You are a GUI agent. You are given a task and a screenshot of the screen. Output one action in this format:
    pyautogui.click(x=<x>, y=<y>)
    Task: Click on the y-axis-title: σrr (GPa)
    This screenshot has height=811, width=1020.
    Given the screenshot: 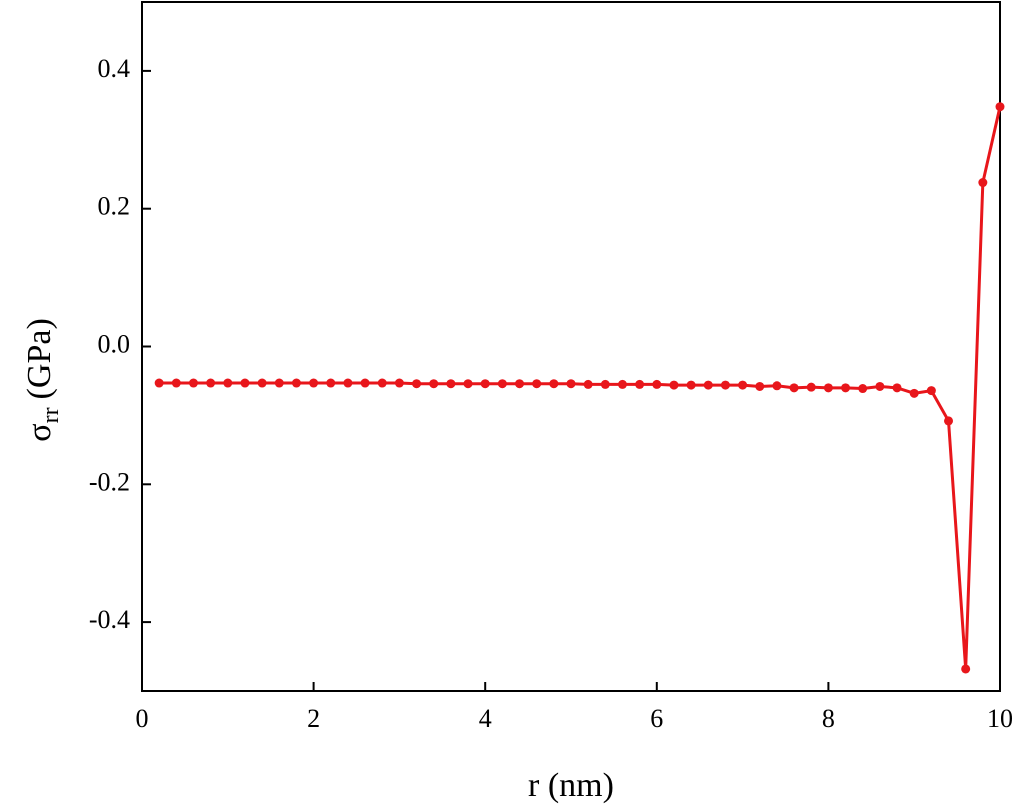 What is the action you would take?
    pyautogui.click(x=42, y=380)
    